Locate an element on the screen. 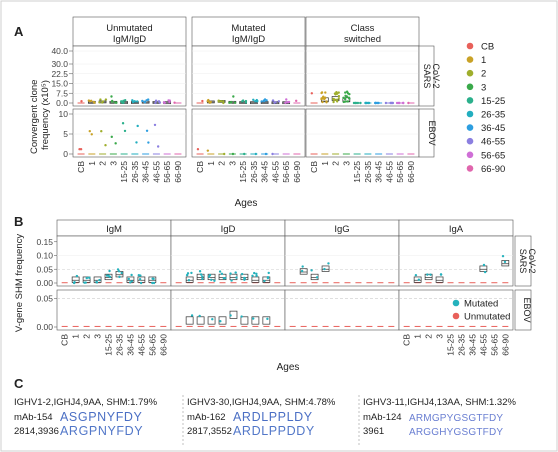  facet-title-a: switched is located at coordinates (362, 39).